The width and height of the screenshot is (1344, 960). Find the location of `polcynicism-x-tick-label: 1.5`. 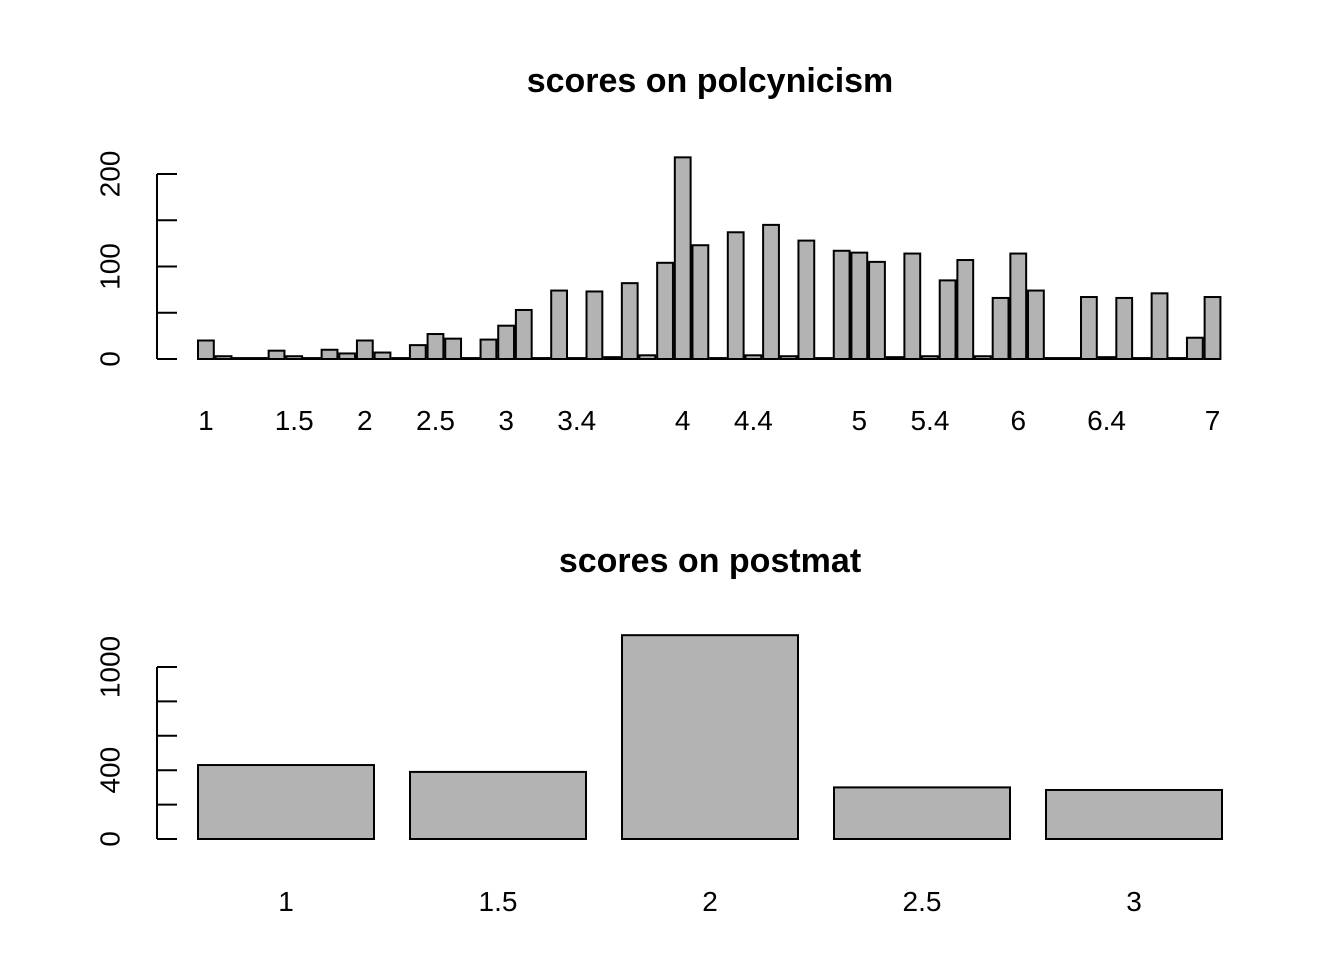

polcynicism-x-tick-label: 1.5 is located at coordinates (294, 420).